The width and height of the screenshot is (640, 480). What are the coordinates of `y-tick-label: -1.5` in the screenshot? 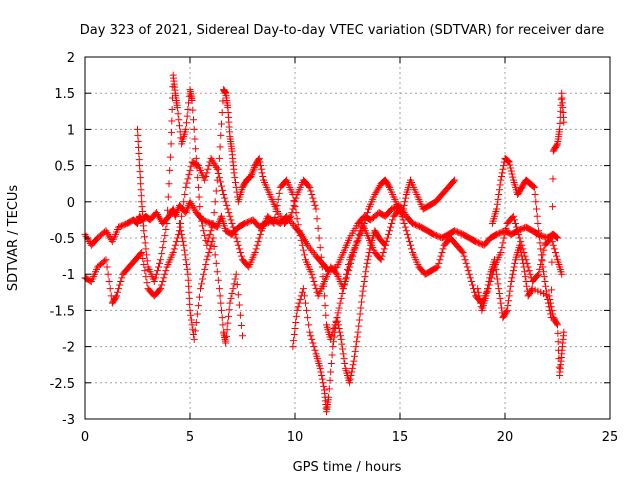 It's located at (62, 311).